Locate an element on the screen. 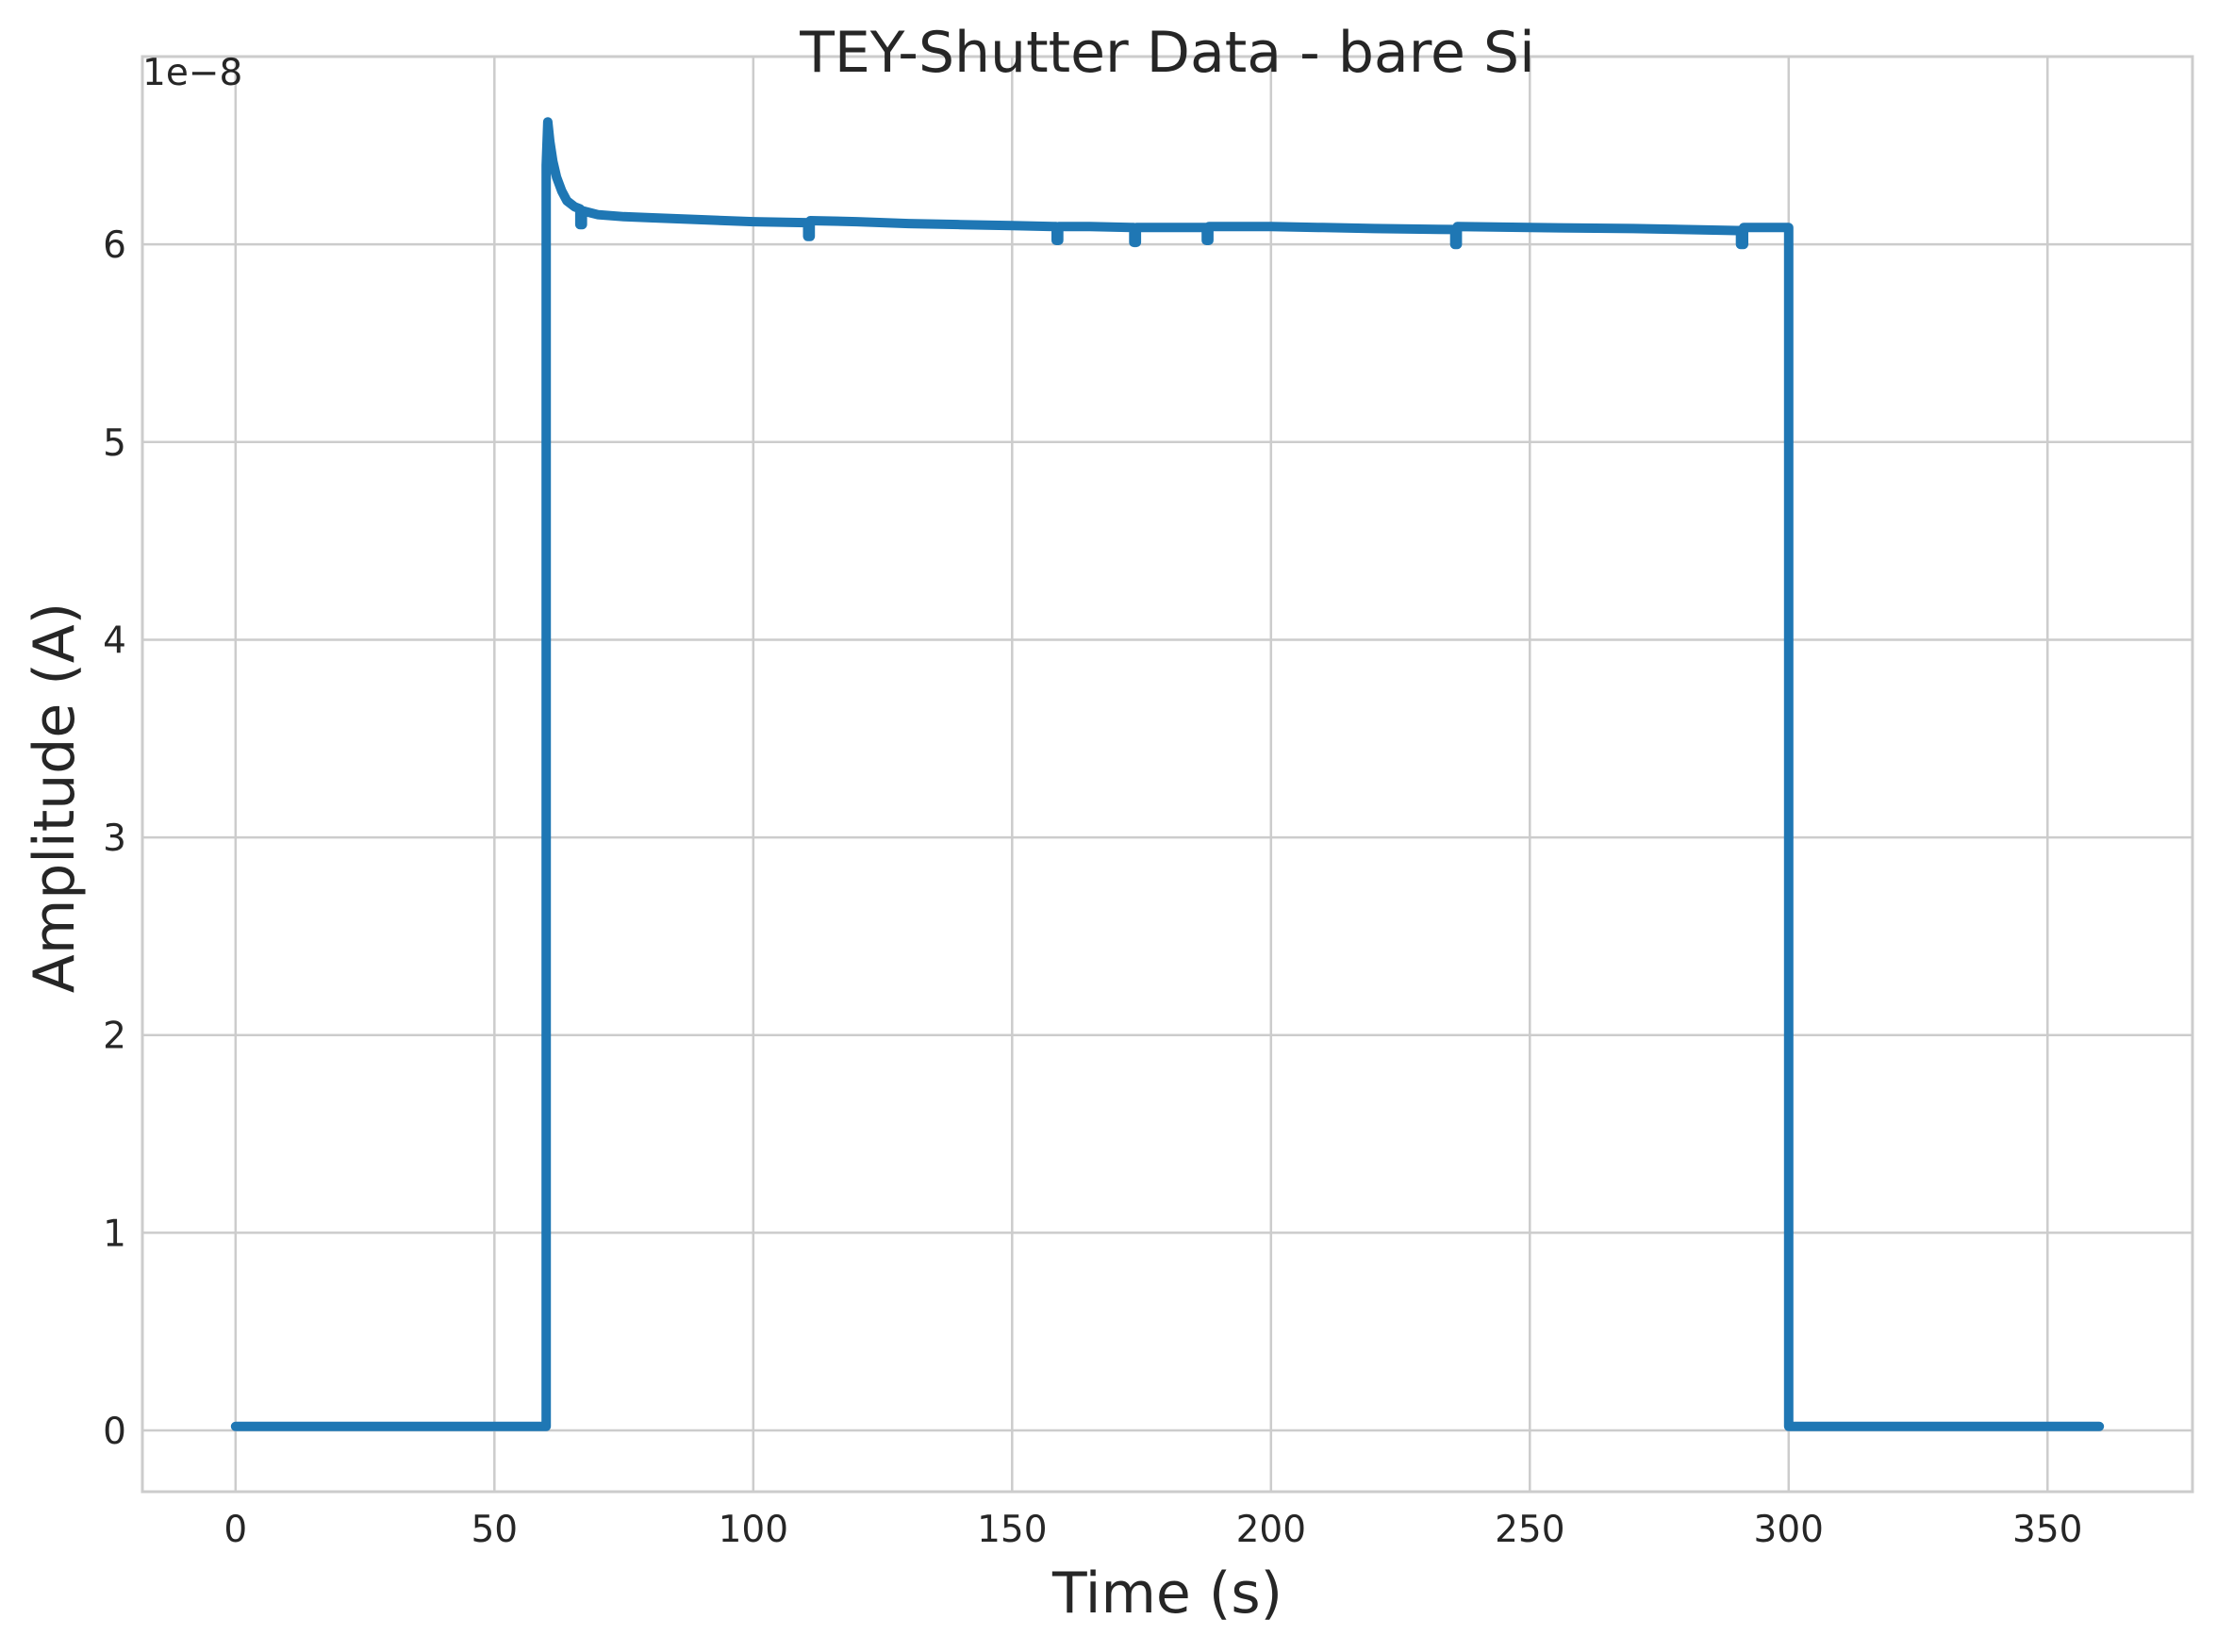 The height and width of the screenshot is (1652, 2217). x-tick-label: 200 is located at coordinates (1271, 1530).